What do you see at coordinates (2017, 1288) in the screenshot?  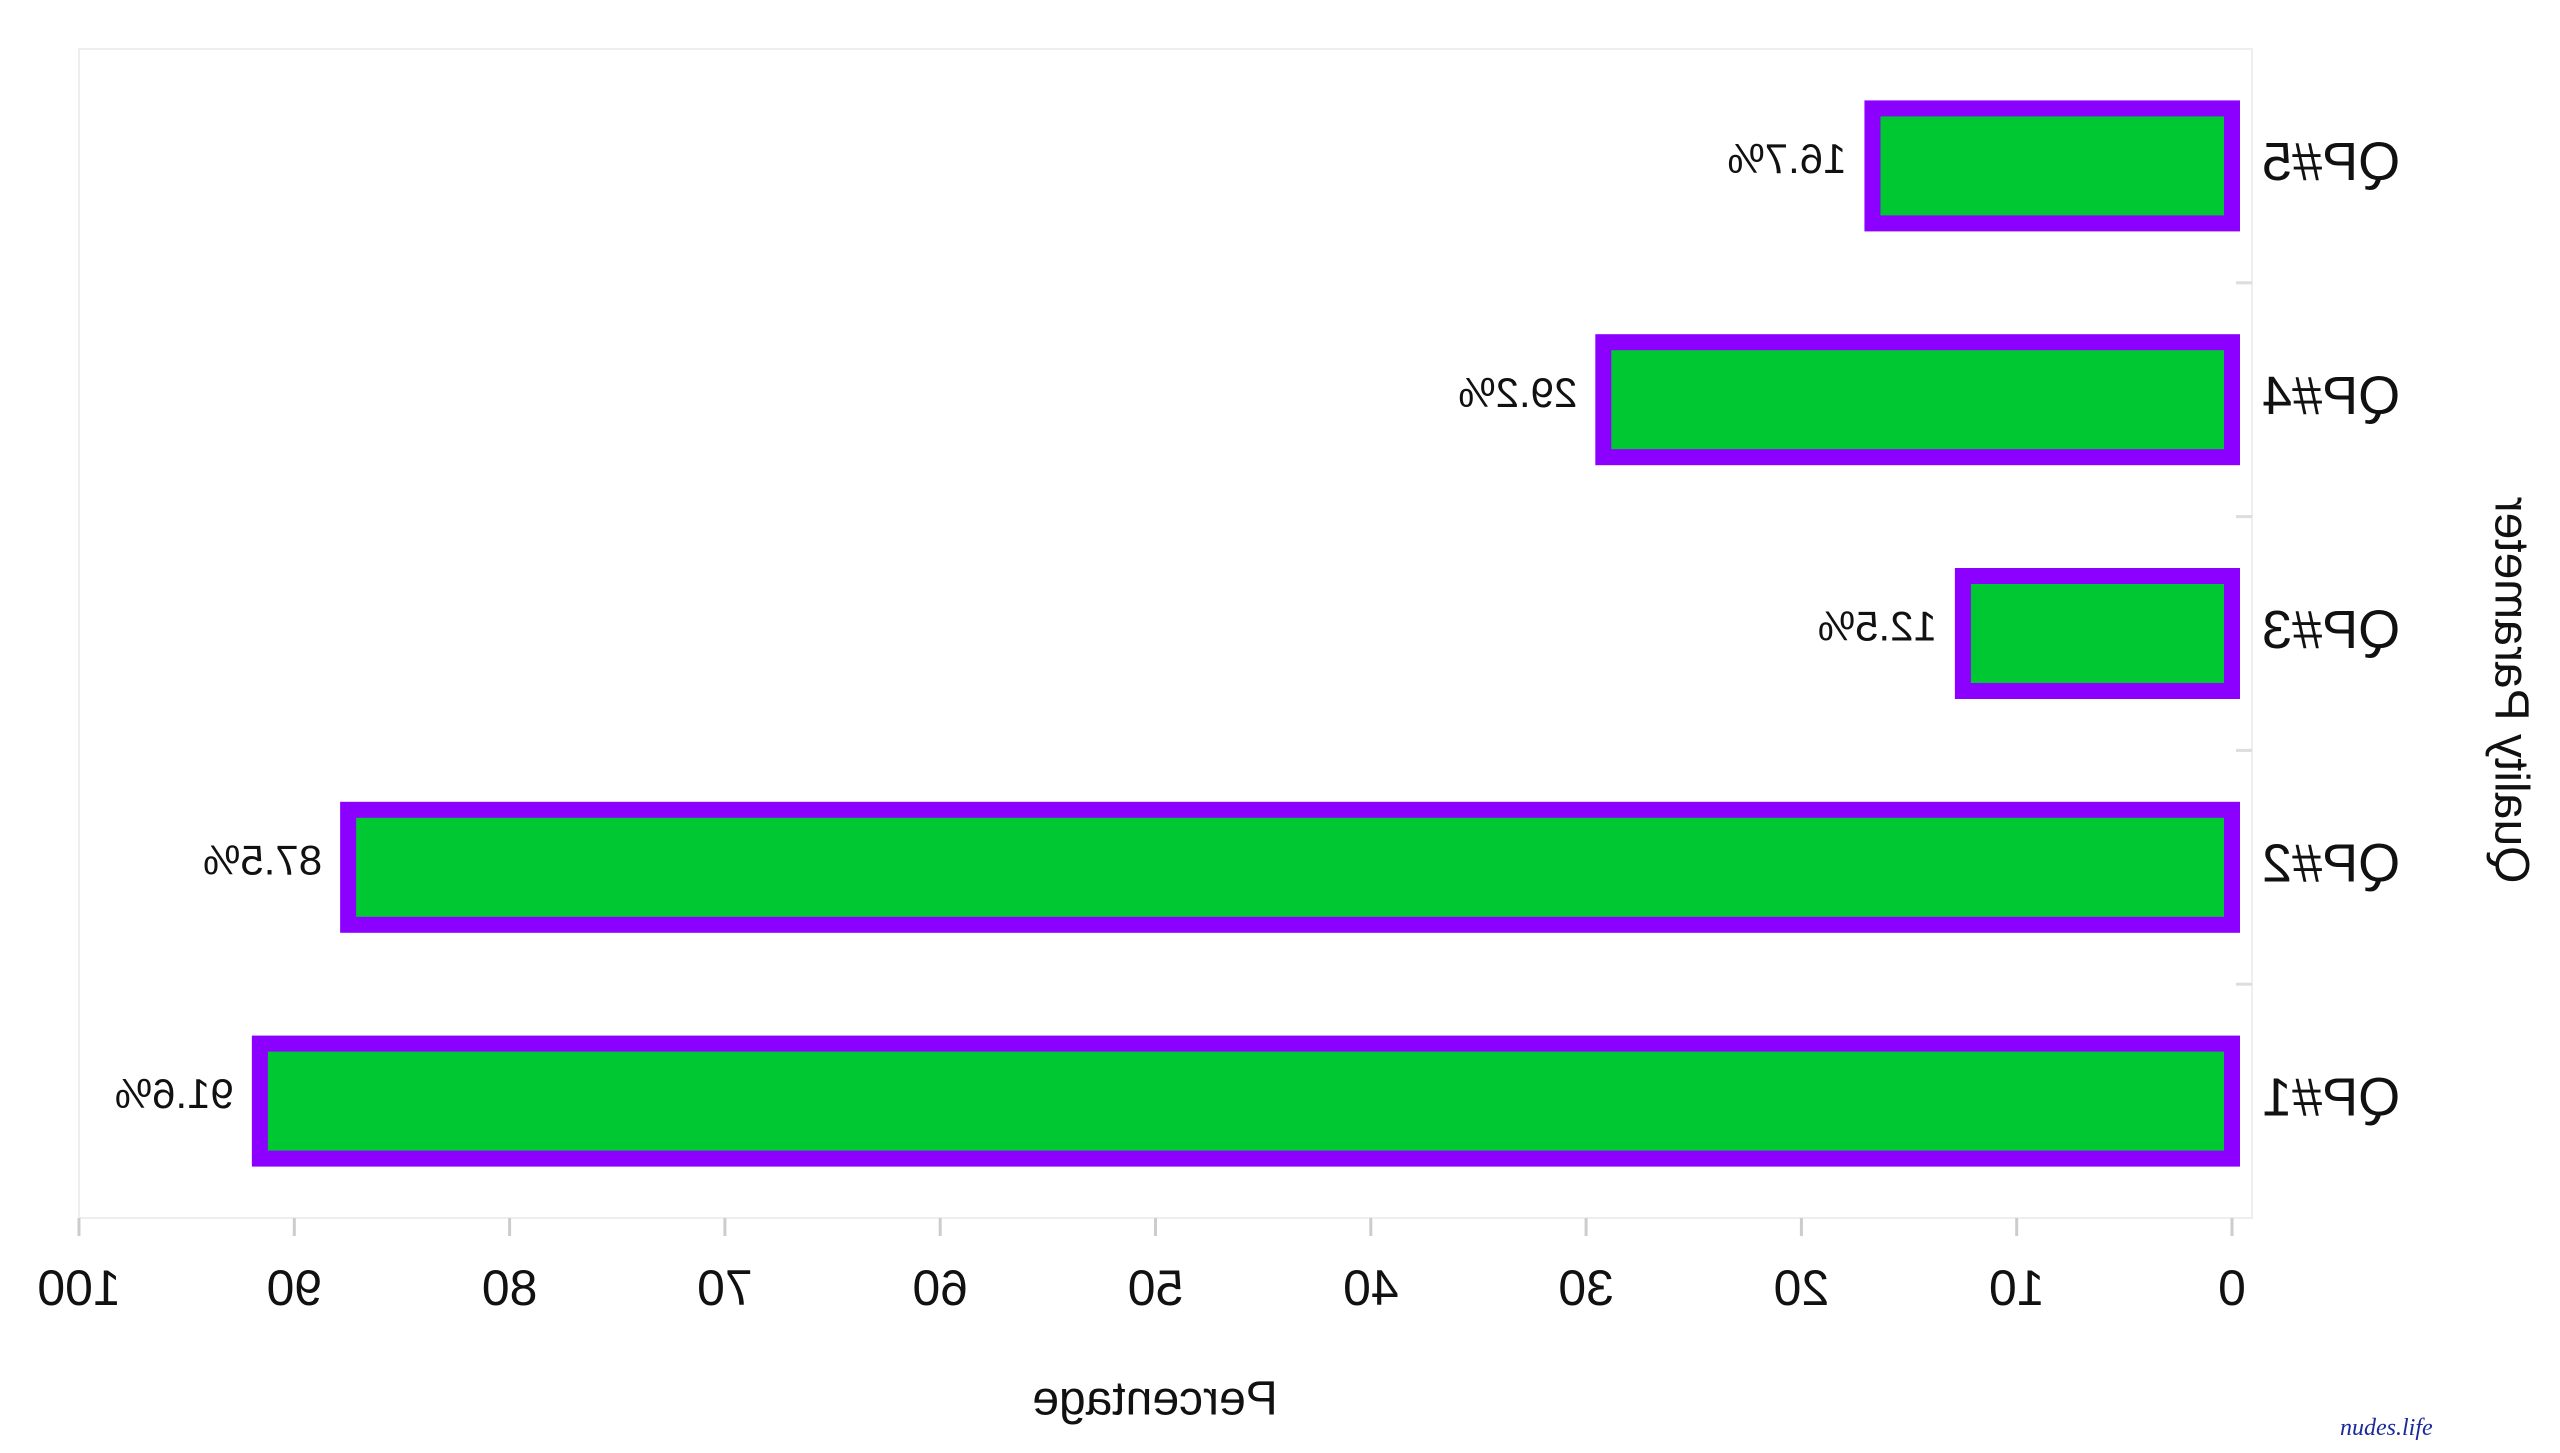 I see `x-tick-label: 10` at bounding box center [2017, 1288].